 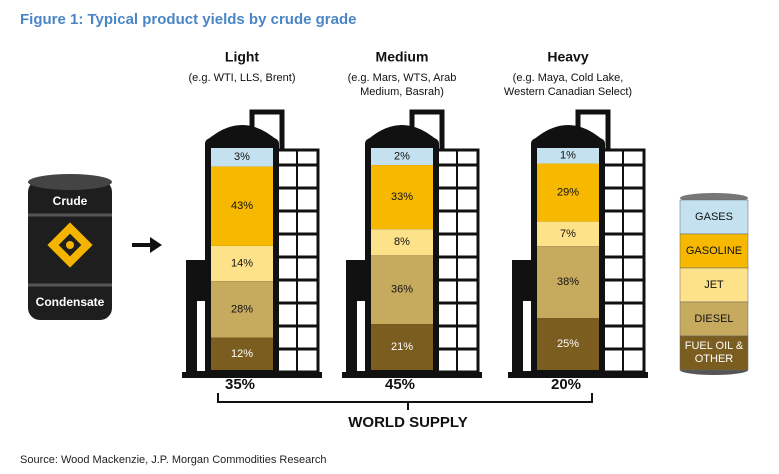 I want to click on legend-label: JET, so click(x=714, y=284).